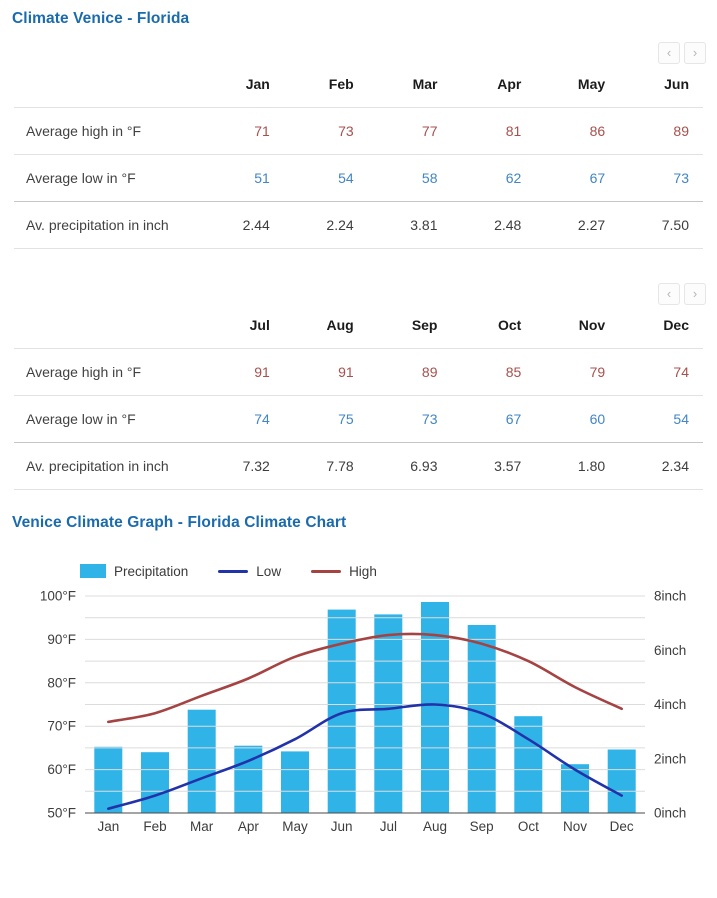  What do you see at coordinates (513, 178) in the screenshot?
I see `cell-value: 62` at bounding box center [513, 178].